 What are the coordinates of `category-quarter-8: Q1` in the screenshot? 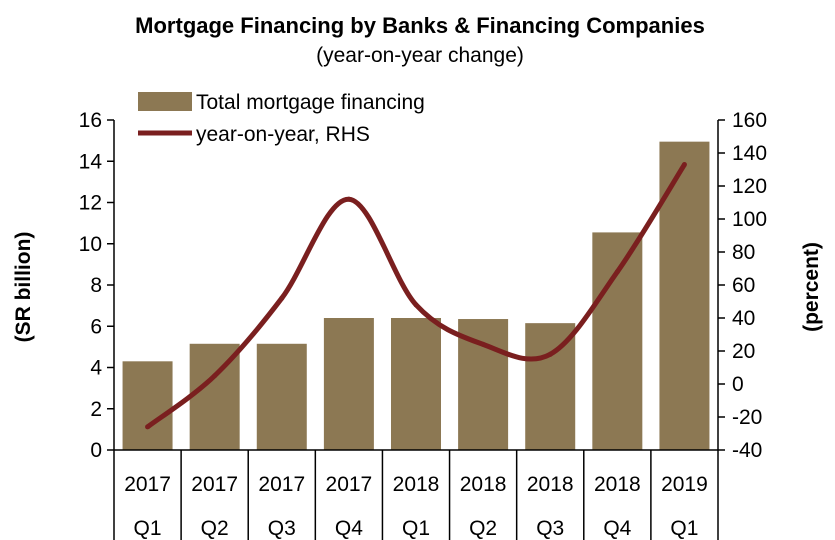 It's located at (684, 528).